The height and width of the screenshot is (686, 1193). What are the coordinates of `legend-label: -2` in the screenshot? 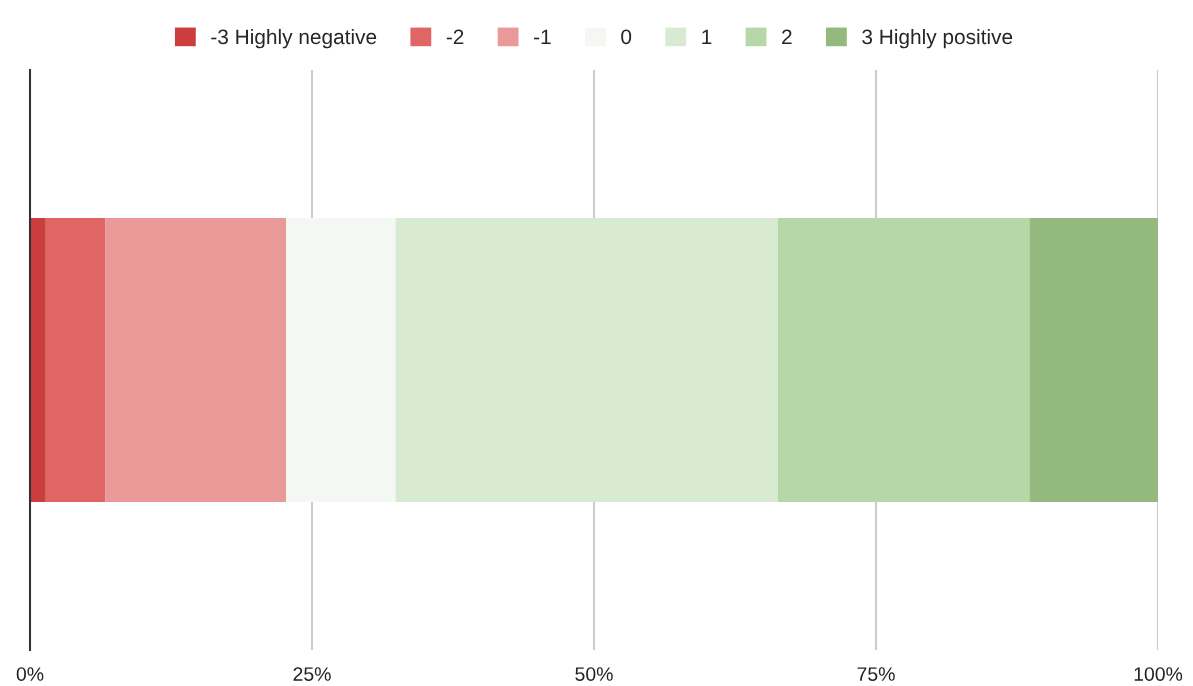 It's located at (455, 37).